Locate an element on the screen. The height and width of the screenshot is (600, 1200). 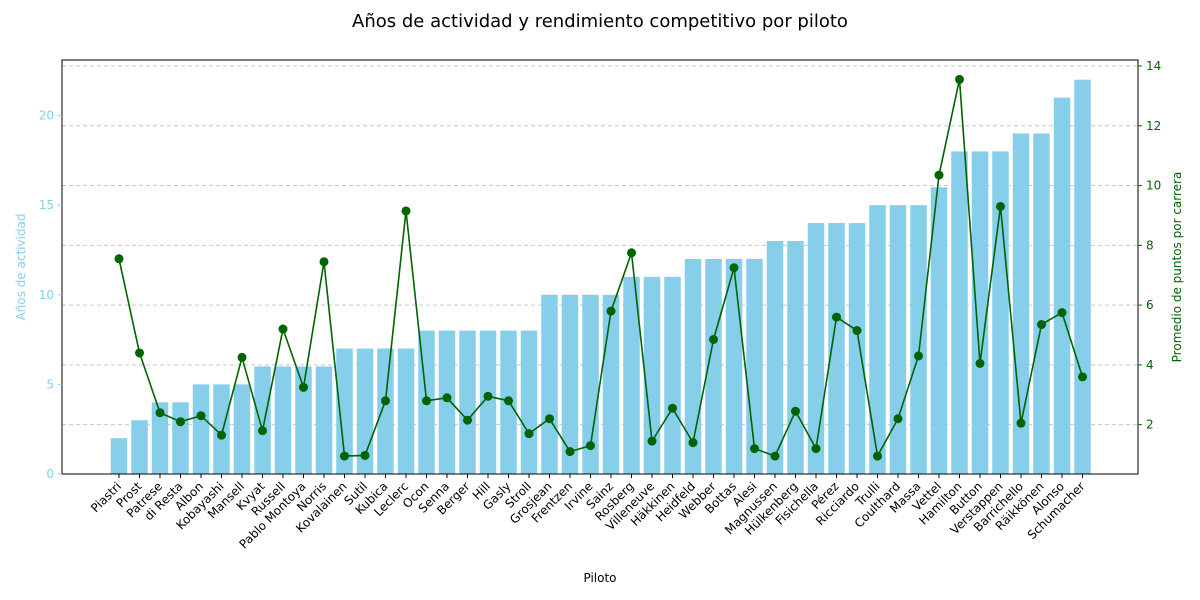
y-left-tick-label: 10 is located at coordinates (46, 295).